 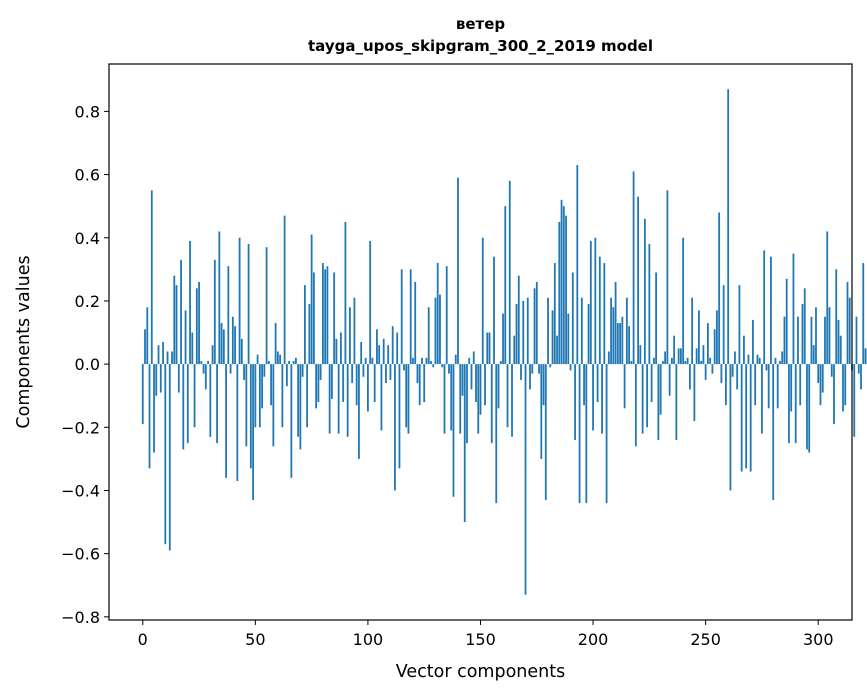 I want to click on y-tick-label: 0.4, so click(x=87, y=238).